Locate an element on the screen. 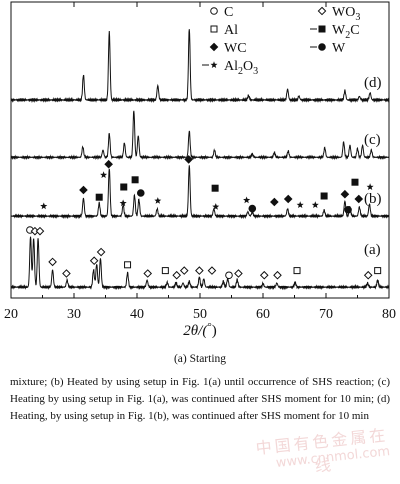  spectrum-b is located at coordinates (200, 192).